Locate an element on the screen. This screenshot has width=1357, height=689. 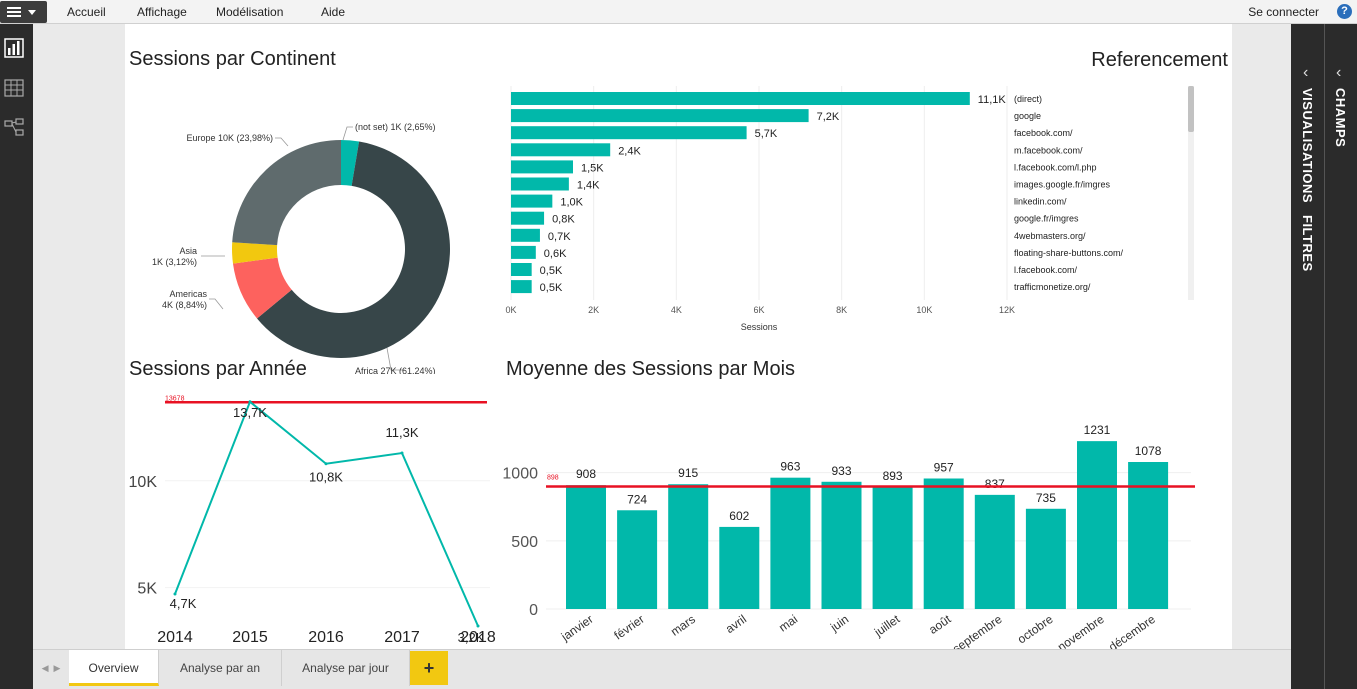
referencement-chart-title: Referencement is located at coordinates (1159, 60).